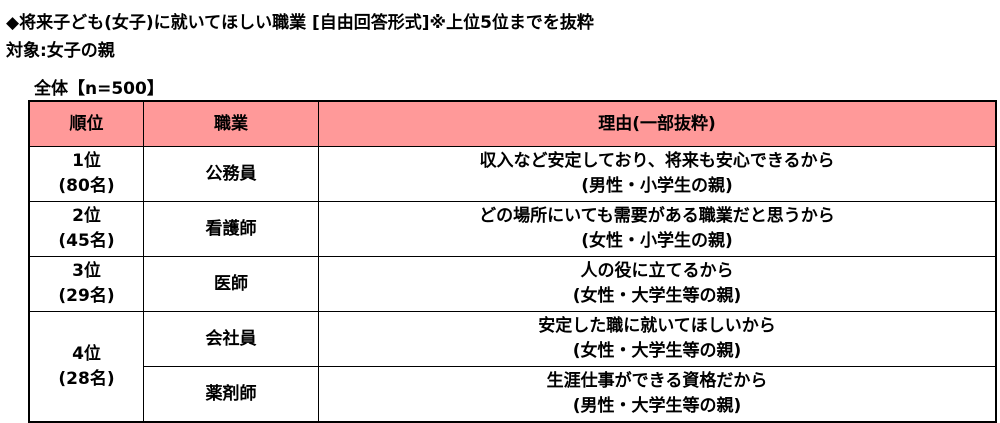  What do you see at coordinates (657, 123) in the screenshot?
I see `header-reason: 理由(一部抜粋)` at bounding box center [657, 123].